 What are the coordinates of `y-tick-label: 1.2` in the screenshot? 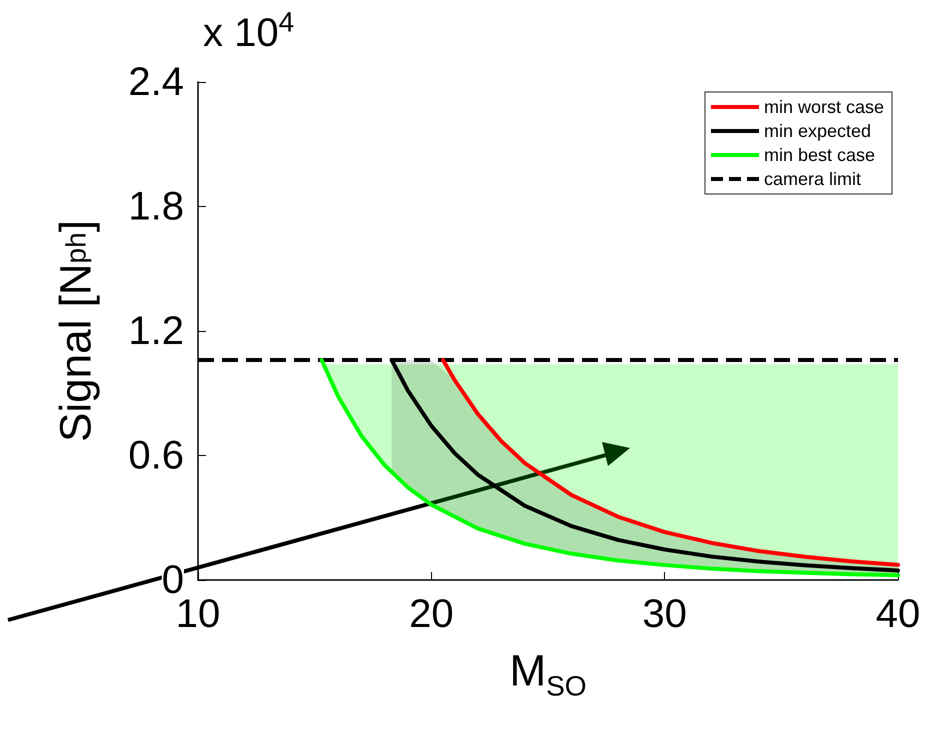 It's located at (156, 331).